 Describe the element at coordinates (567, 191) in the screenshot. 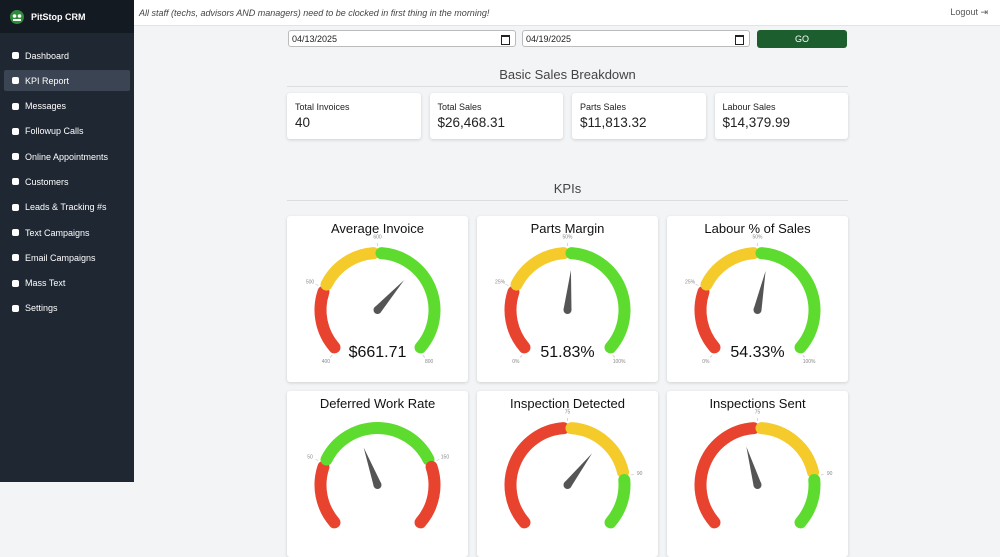

I see `kpi-heading: KPIs` at that location.